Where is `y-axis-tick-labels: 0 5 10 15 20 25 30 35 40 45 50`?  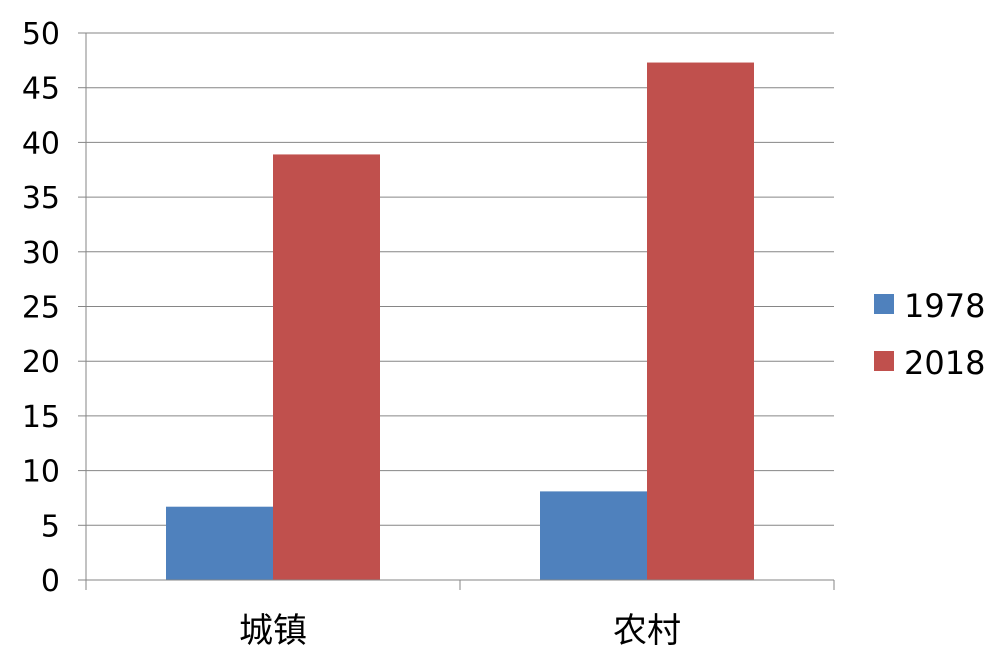
y-axis-tick-labels: 0 5 10 15 20 25 30 35 40 45 50 is located at coordinates (54, 308).